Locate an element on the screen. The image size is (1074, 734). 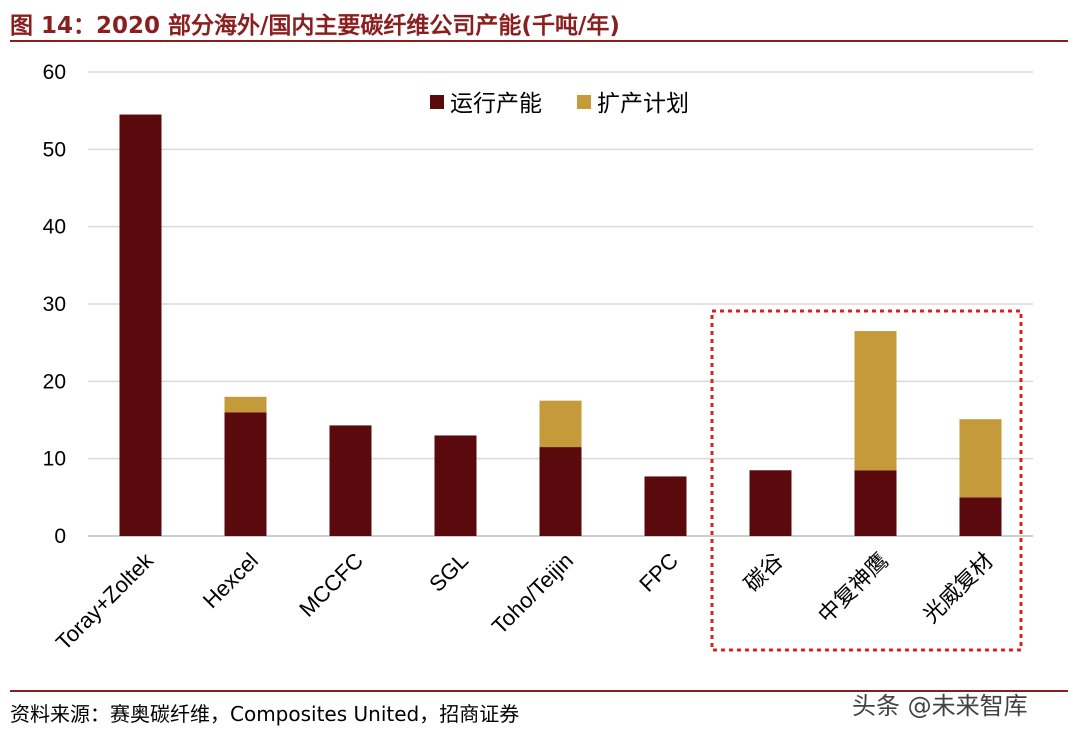
legend-swatch-expansion is located at coordinates (584, 102).